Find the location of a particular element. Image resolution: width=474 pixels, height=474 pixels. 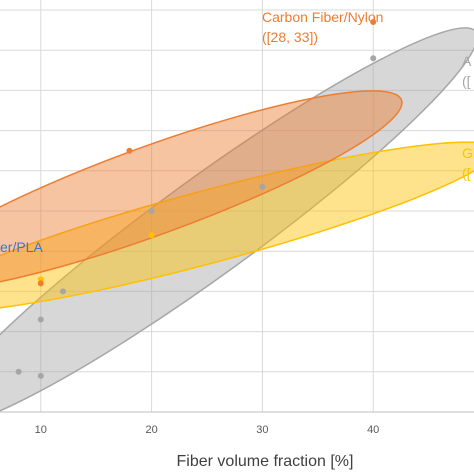

x-tick-label: 30 is located at coordinates (262, 430).